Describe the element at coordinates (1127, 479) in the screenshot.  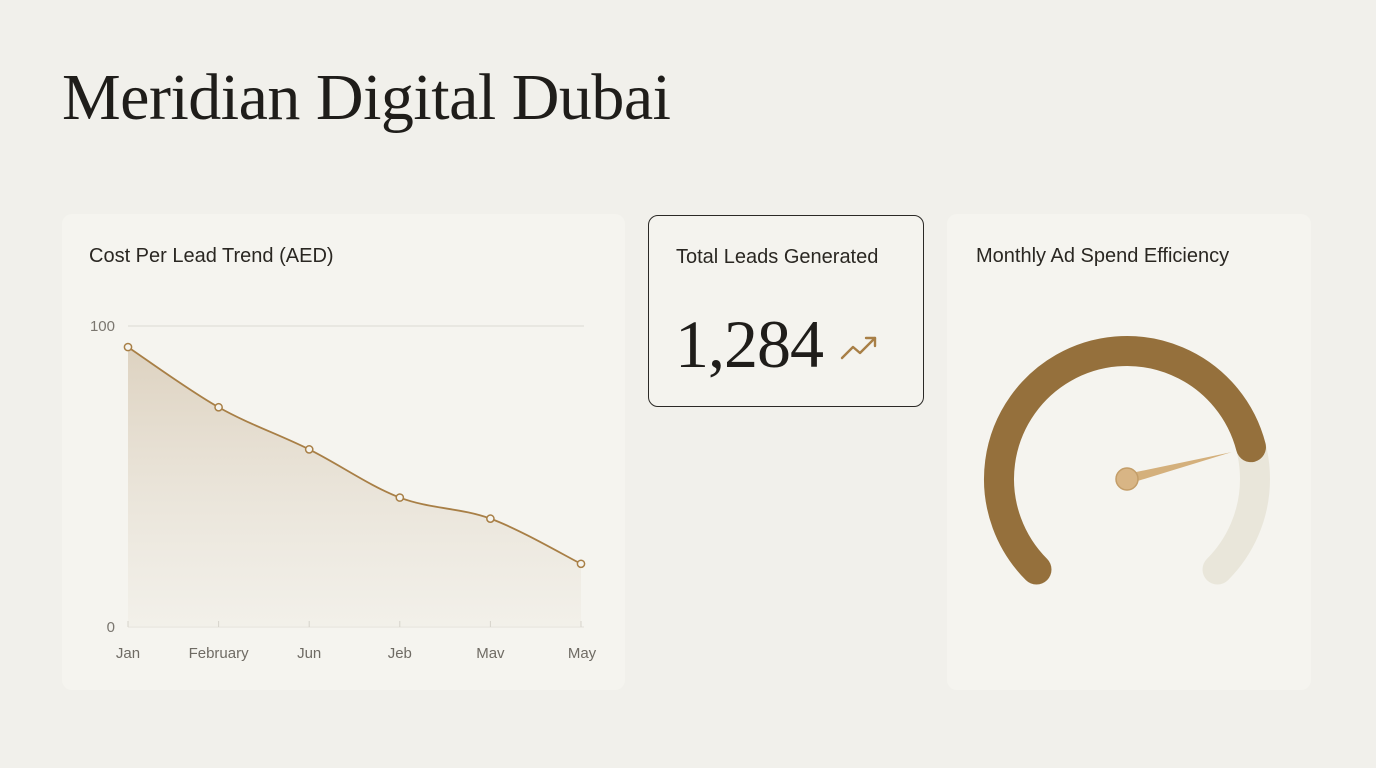
I see `gauge-hub` at that location.